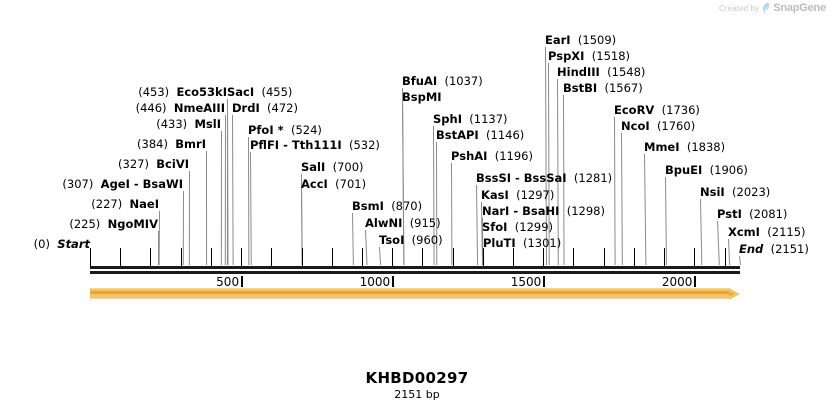  Describe the element at coordinates (199, 108) in the screenshot. I see `enzyme-name: NmeAIII` at that location.